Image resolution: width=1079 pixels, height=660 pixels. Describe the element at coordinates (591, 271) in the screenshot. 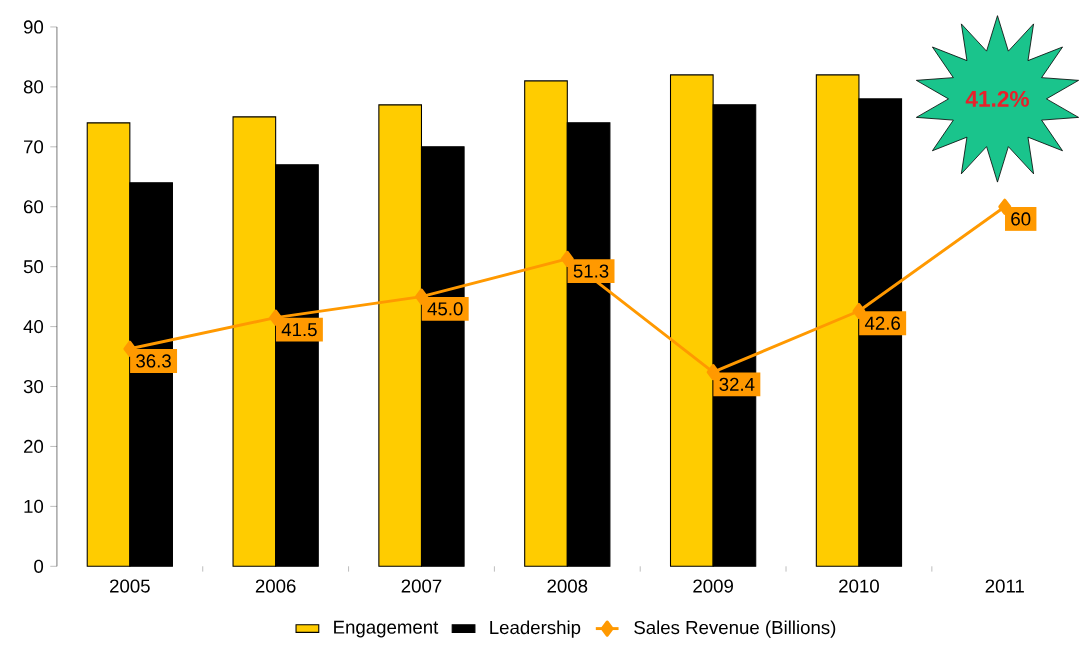

I see `data-label: 51.3` at that location.